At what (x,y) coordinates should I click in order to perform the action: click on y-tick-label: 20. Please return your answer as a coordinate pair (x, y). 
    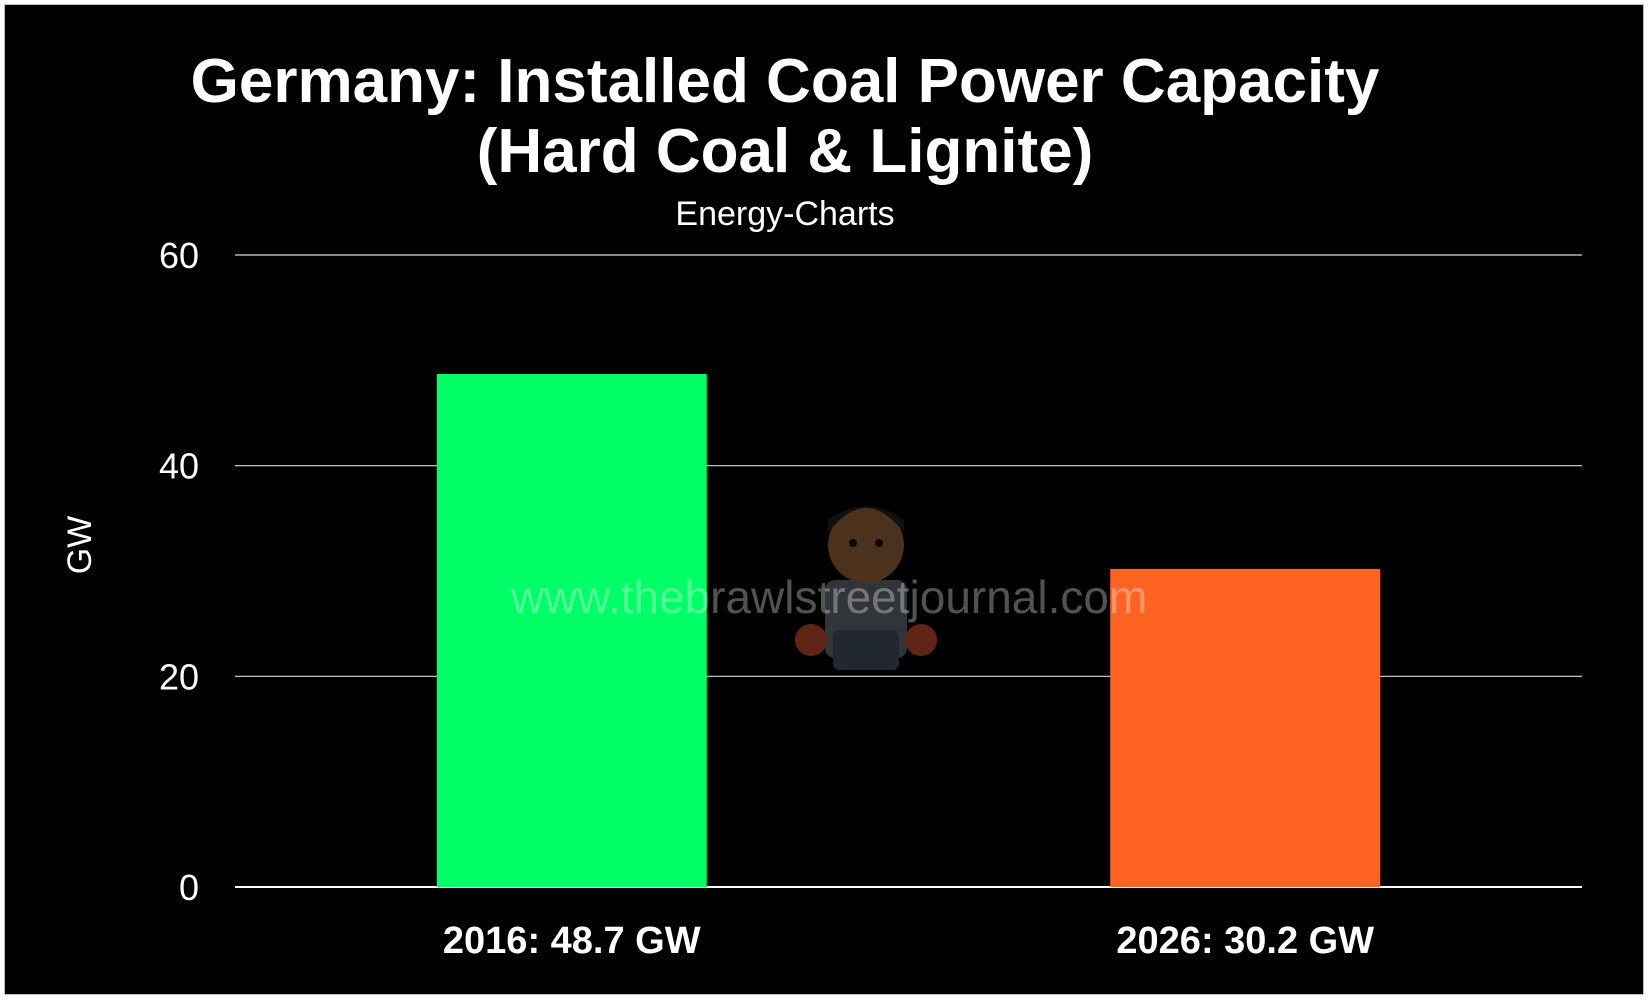
    Looking at the image, I should click on (179, 676).